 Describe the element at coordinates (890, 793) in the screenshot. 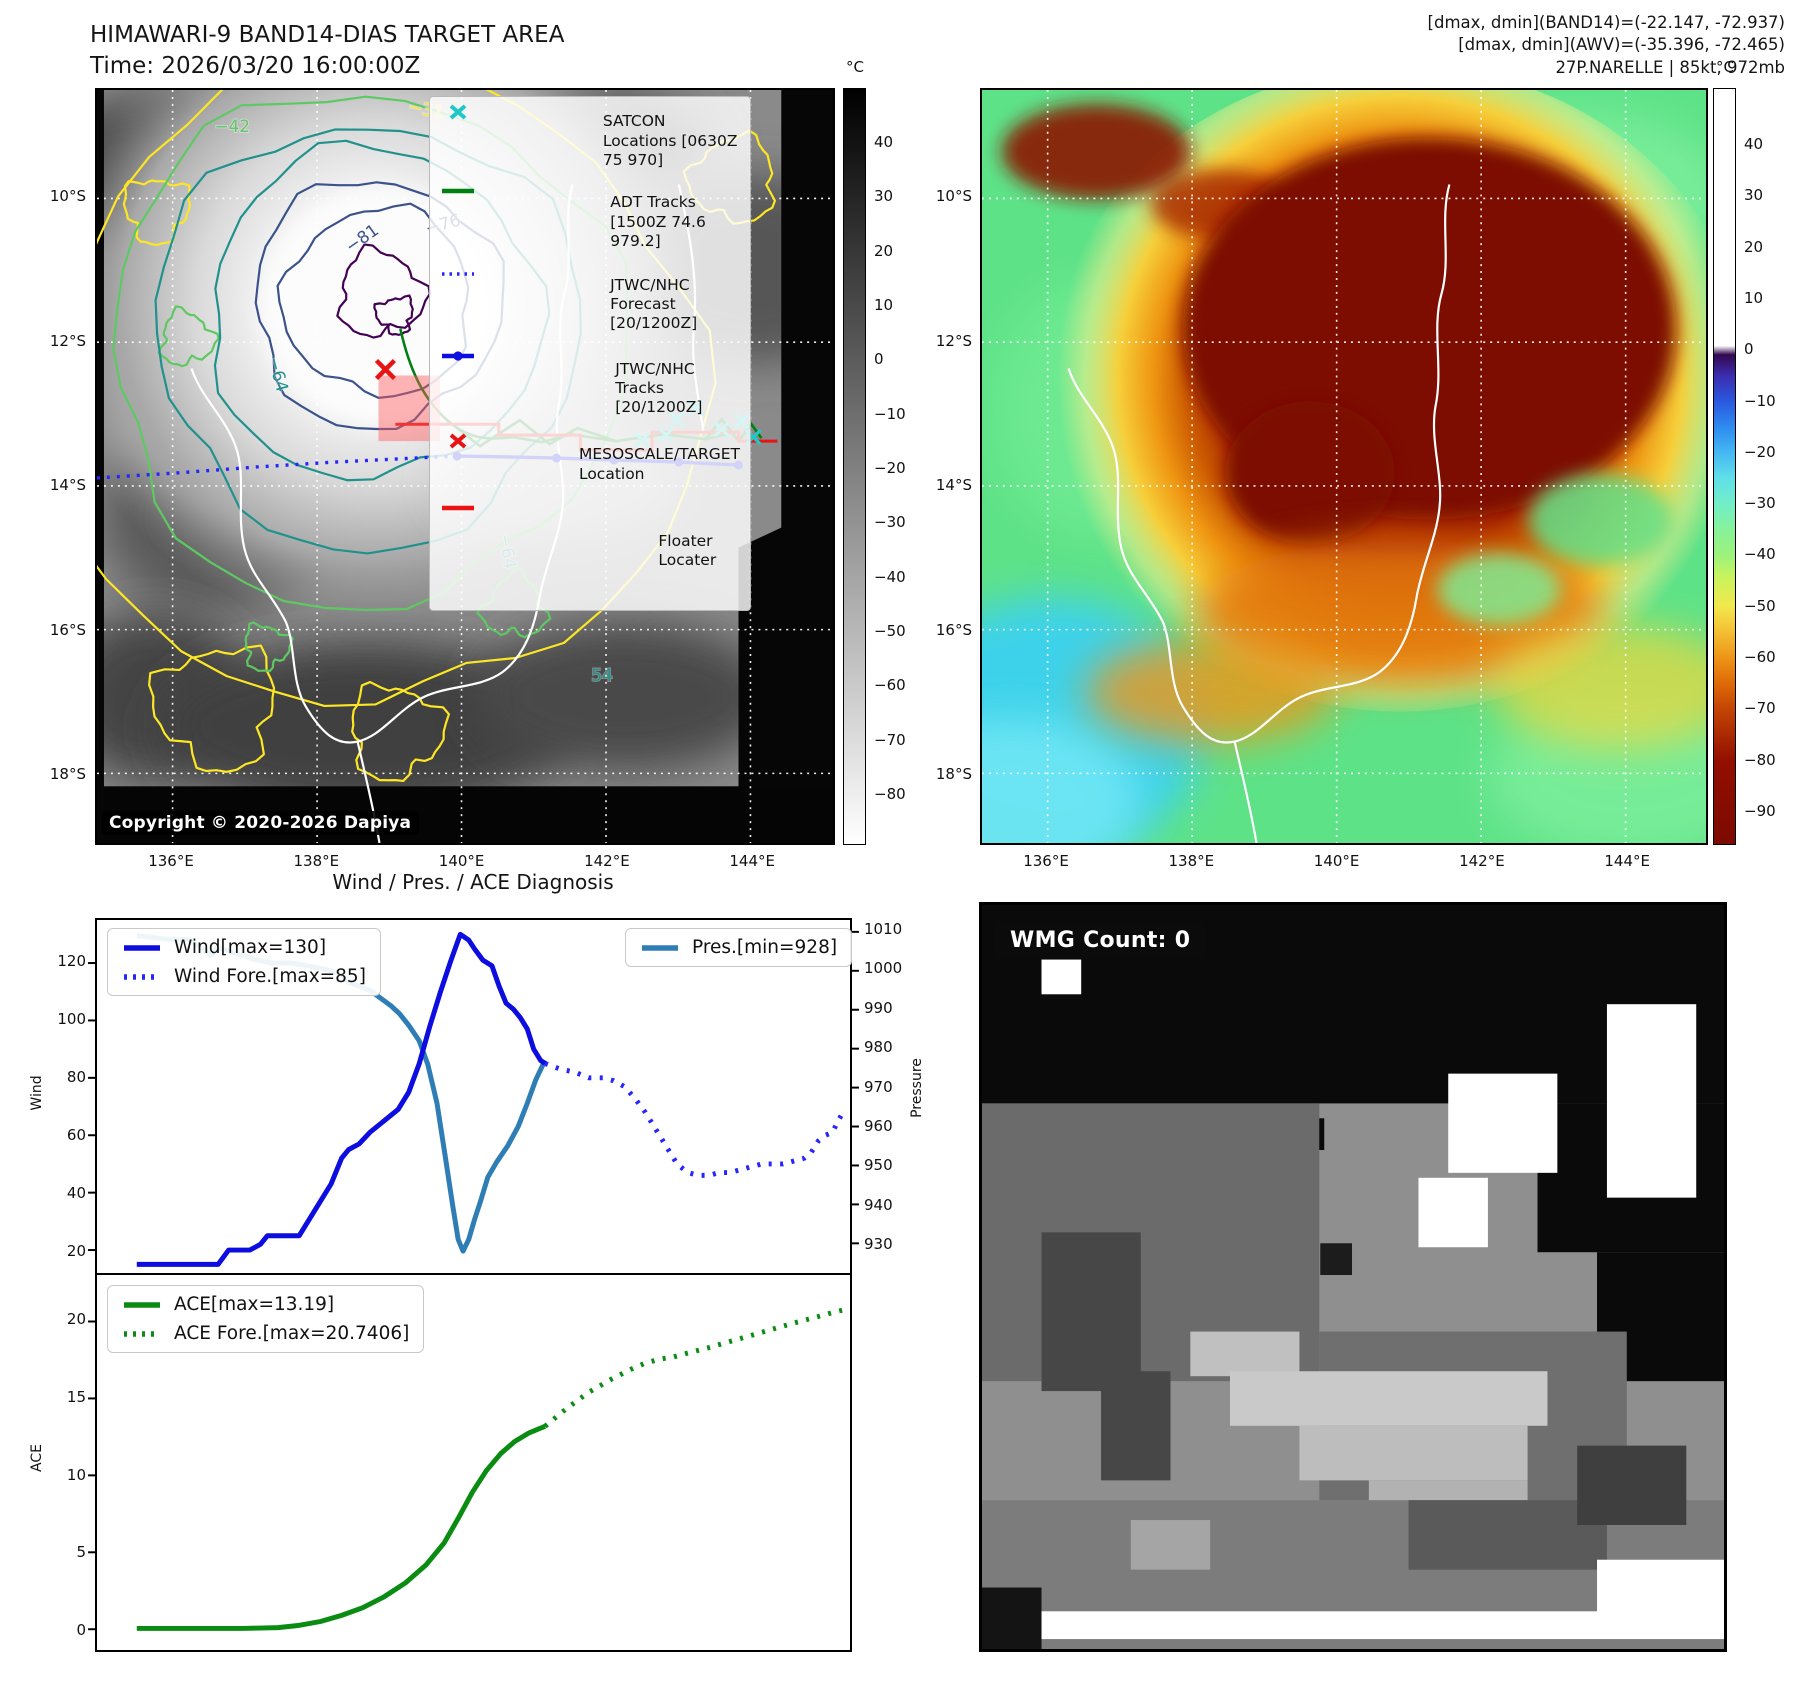

I see `band14-colorbar-tick-label: −80` at that location.